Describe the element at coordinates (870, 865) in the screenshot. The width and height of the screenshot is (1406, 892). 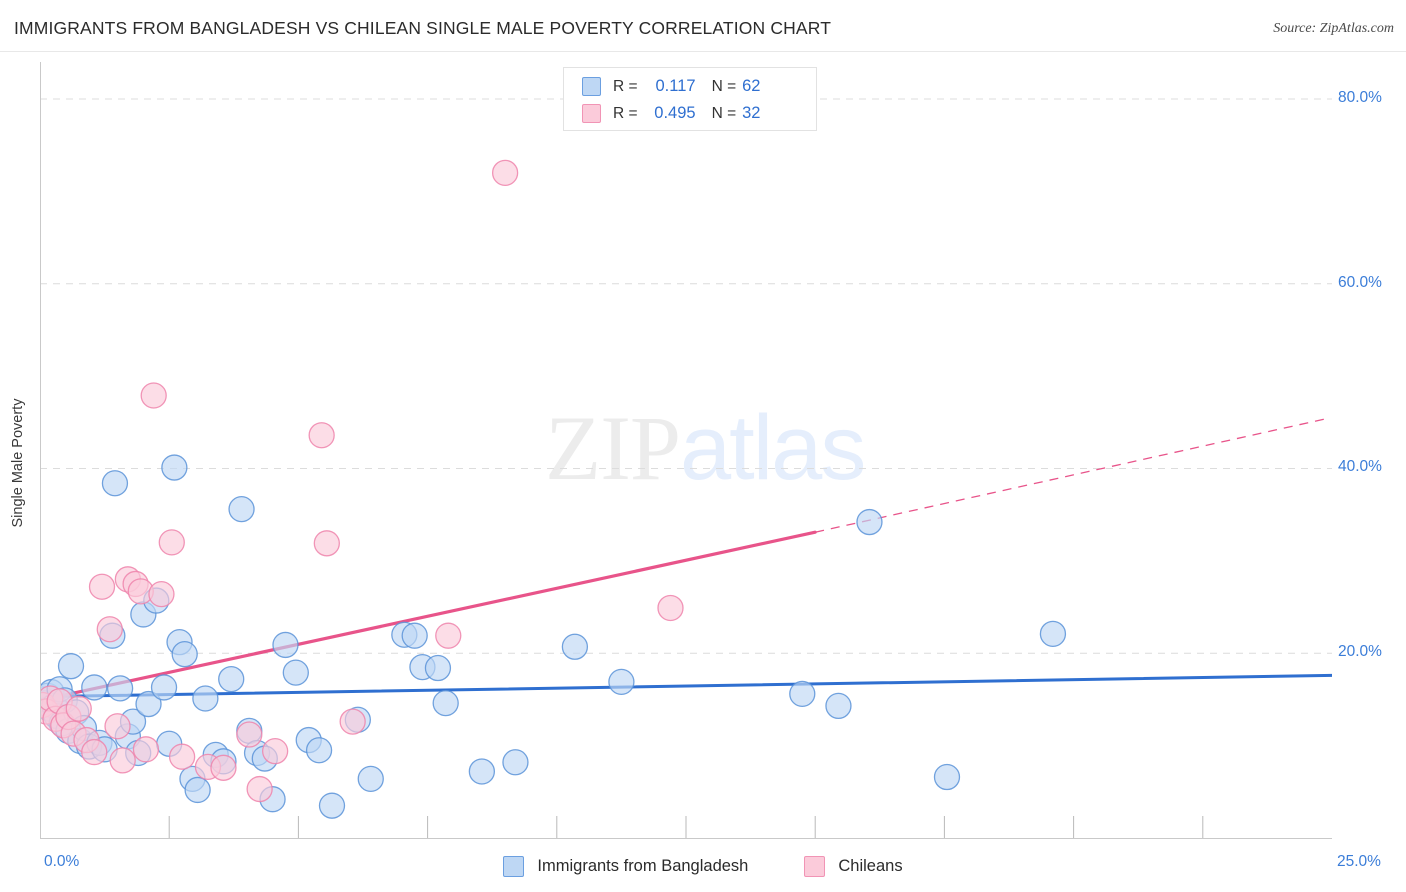
I see `legend-label-chileans: Chileans` at that location.